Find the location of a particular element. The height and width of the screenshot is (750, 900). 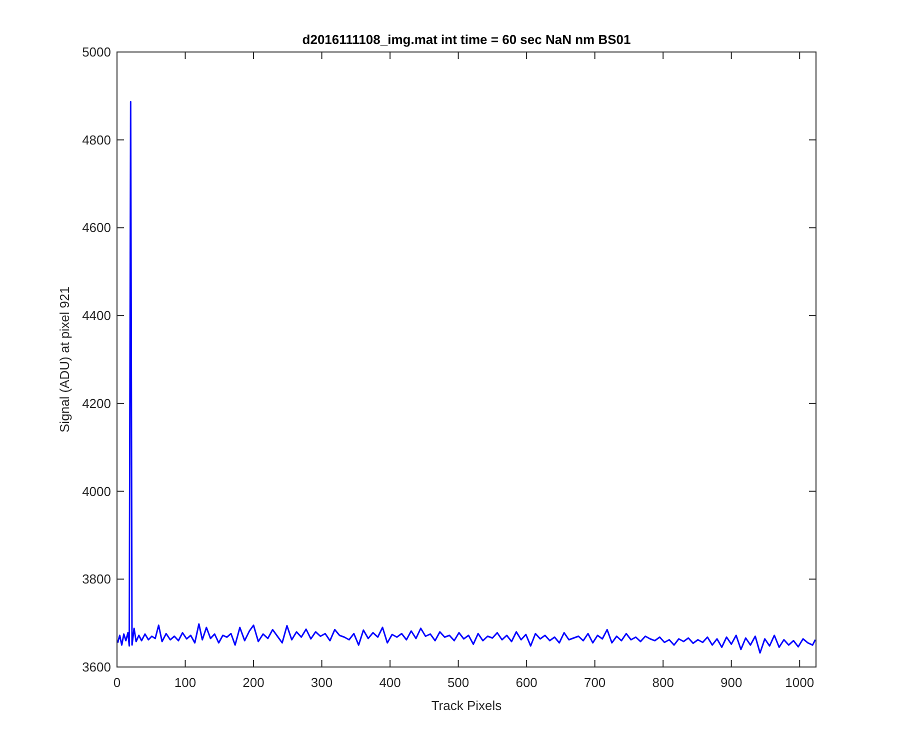

x-tick-label: 200 is located at coordinates (253, 682).